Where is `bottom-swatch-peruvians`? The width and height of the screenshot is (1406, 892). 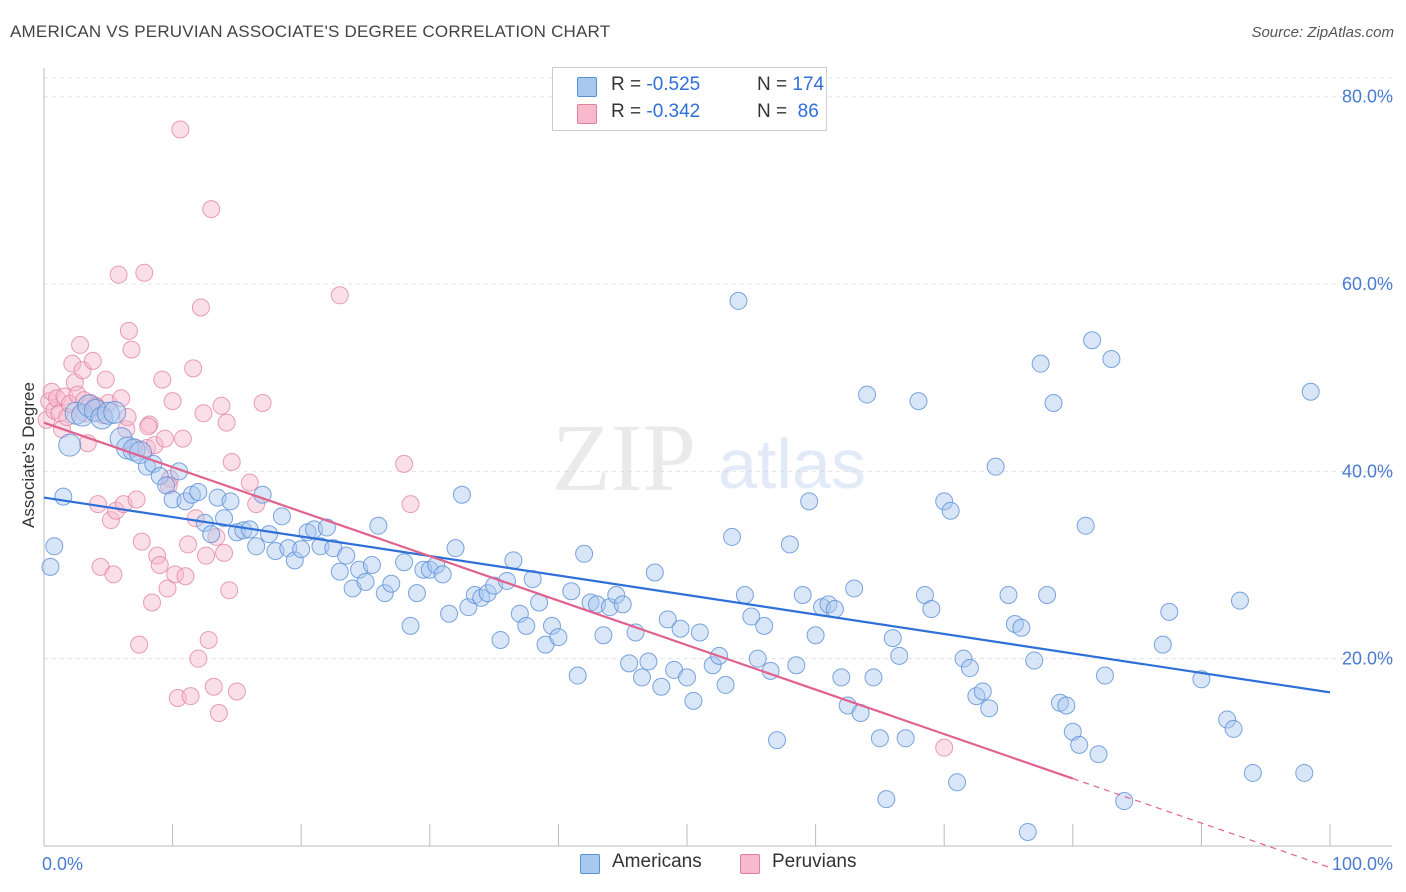
bottom-swatch-peruvians is located at coordinates (750, 864).